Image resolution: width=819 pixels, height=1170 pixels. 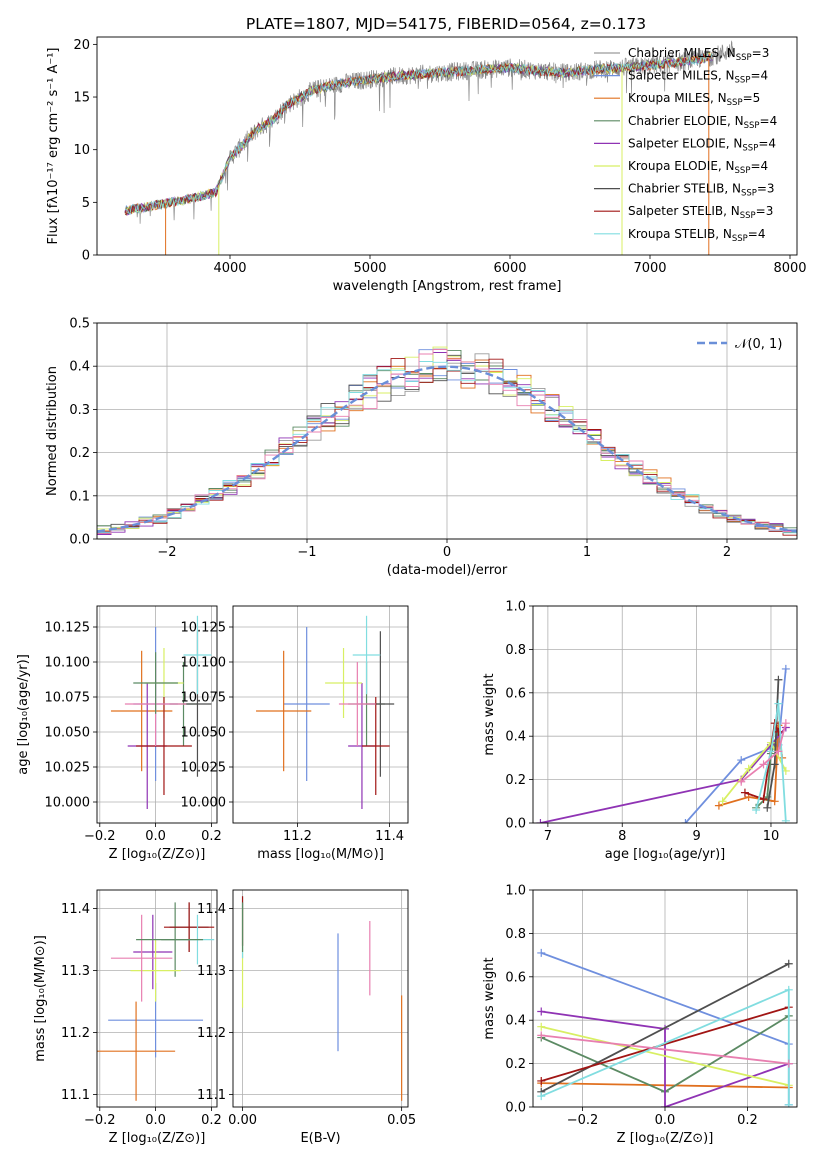 I want to click on legend-label-tail: =5, so click(x=752, y=98).